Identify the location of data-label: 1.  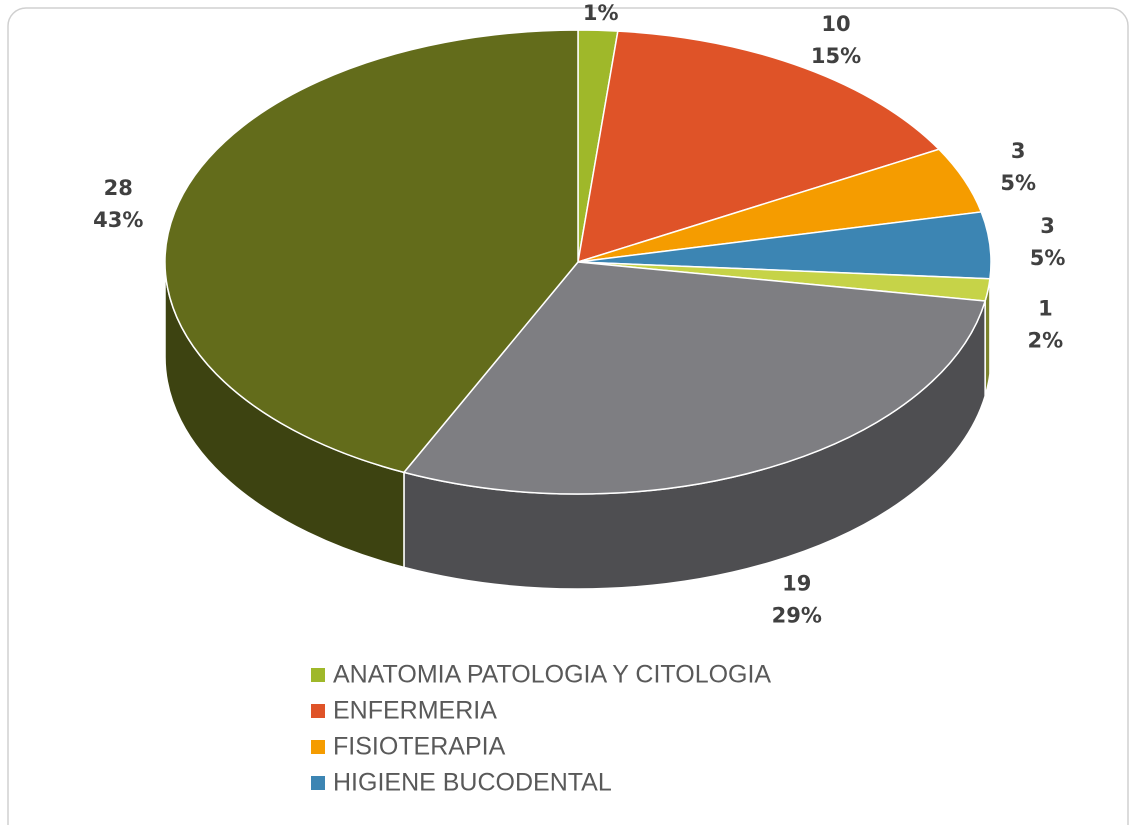
(1045, 308).